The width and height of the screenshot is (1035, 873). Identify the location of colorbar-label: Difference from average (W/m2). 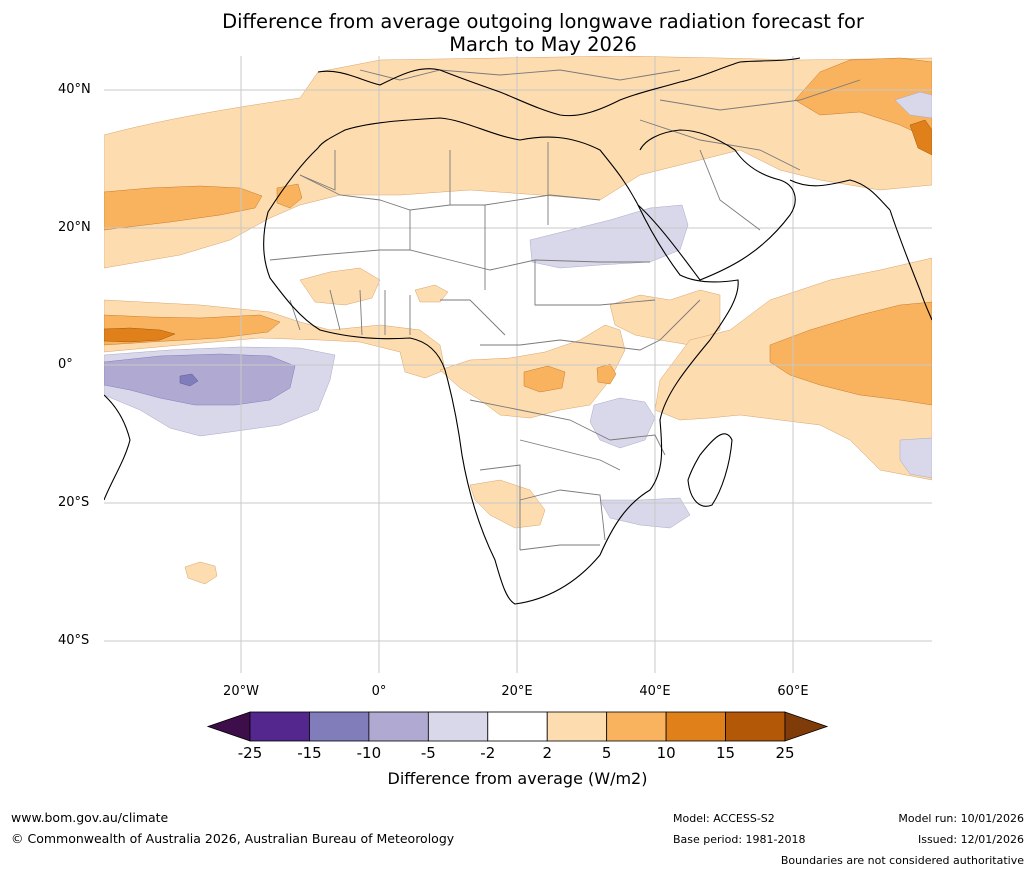
(517, 778).